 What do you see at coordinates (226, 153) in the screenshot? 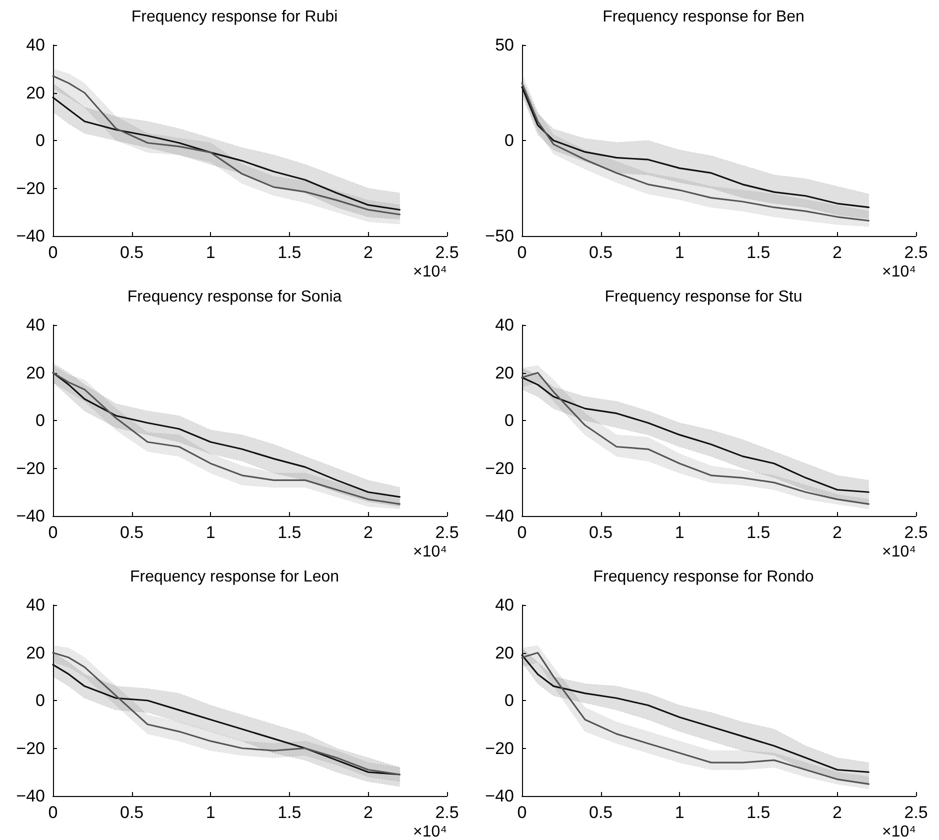
I see `line-series` at bounding box center [226, 153].